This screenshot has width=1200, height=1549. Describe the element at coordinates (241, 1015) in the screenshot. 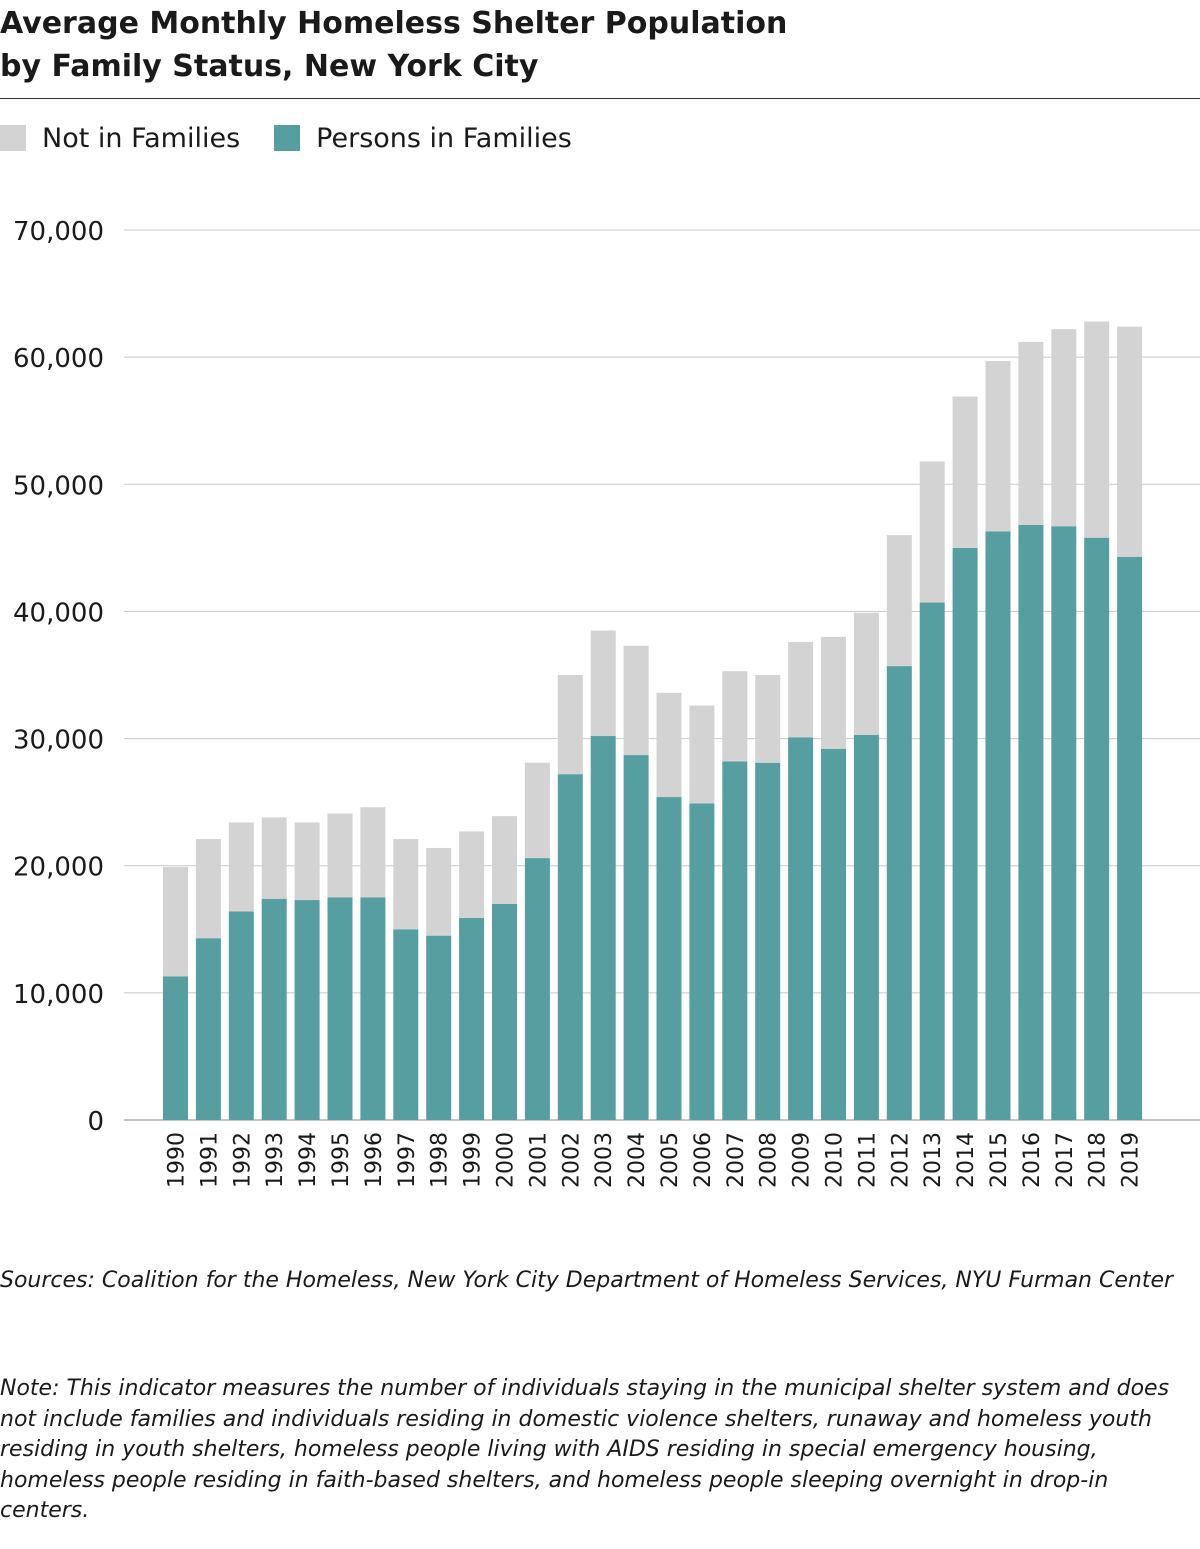

I see `bar-persons-in-families-1992` at that location.